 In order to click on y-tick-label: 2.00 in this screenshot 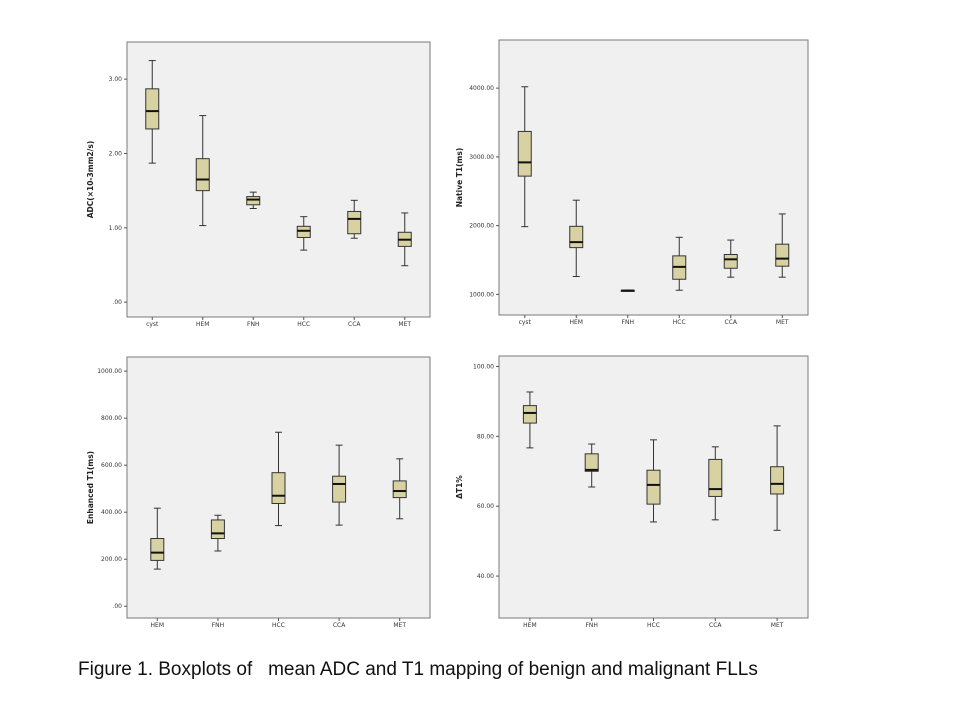, I will do `click(116, 153)`.